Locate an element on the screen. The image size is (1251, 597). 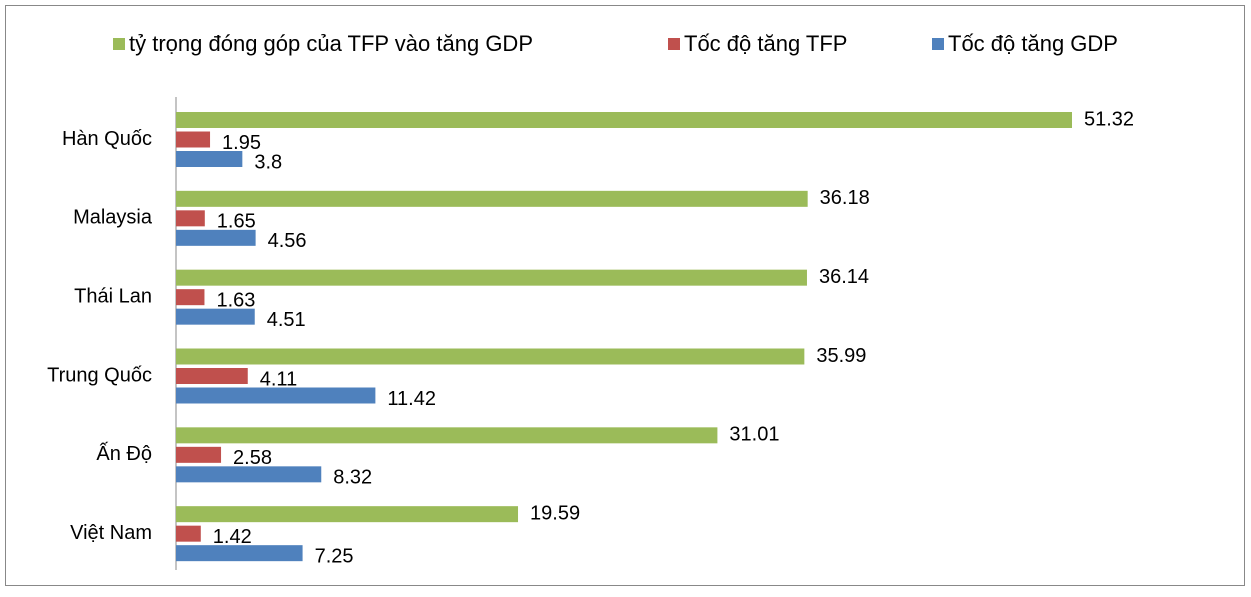
data-label: 1.42 is located at coordinates (232, 537).